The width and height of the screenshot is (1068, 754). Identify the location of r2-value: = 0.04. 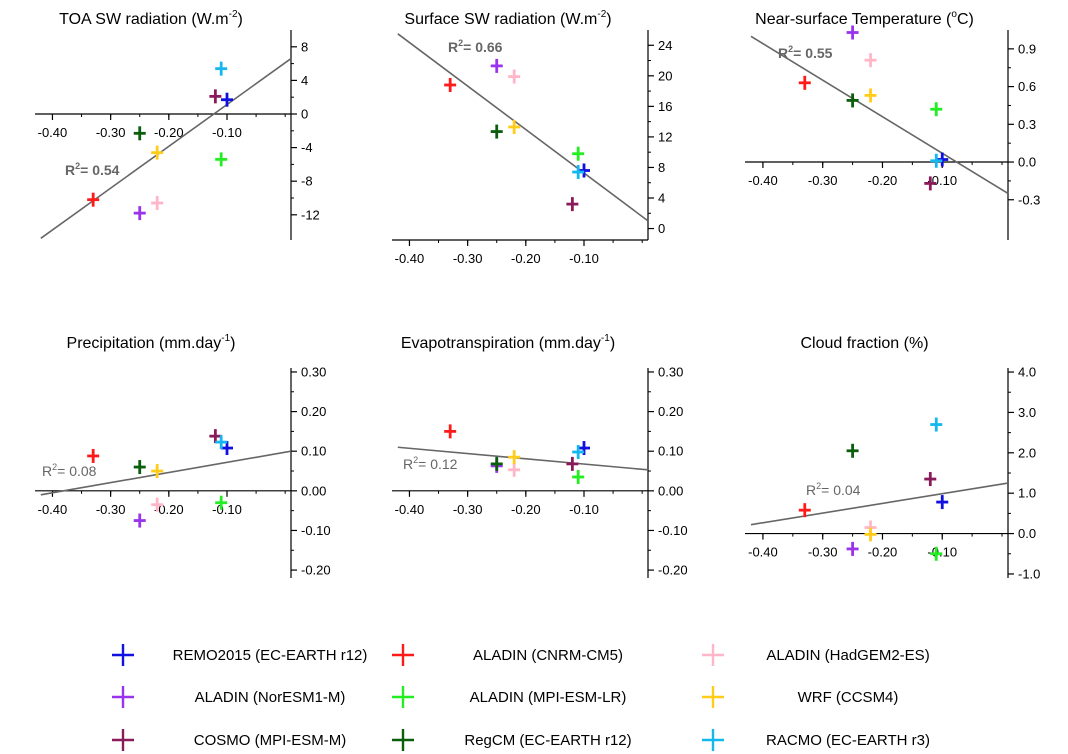
(841, 490).